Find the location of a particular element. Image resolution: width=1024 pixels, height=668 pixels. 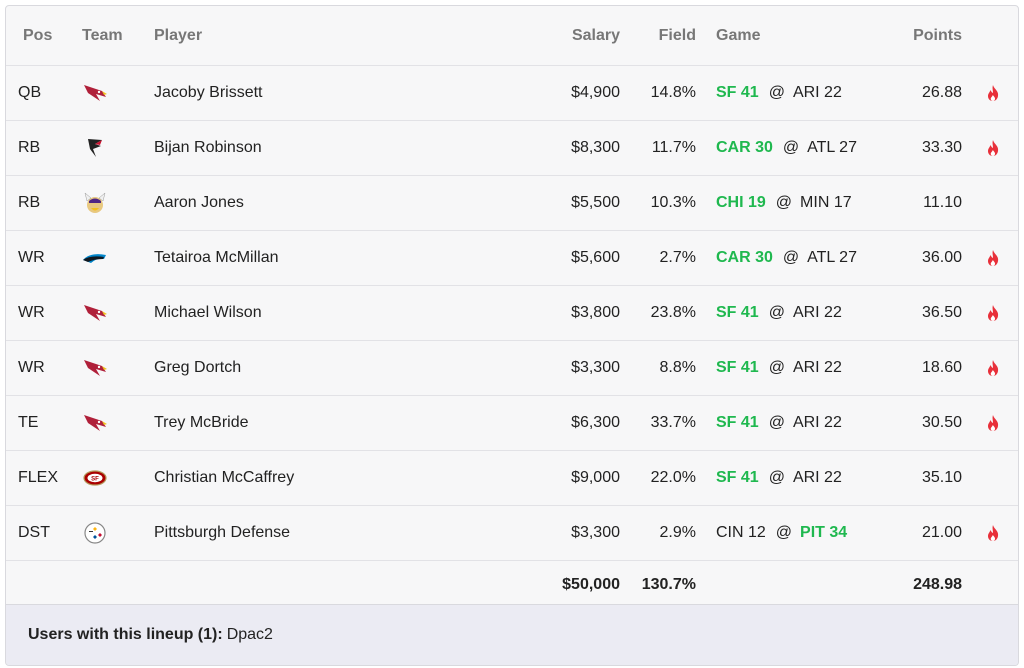

player-name: Michael Wilson is located at coordinates (294, 313).